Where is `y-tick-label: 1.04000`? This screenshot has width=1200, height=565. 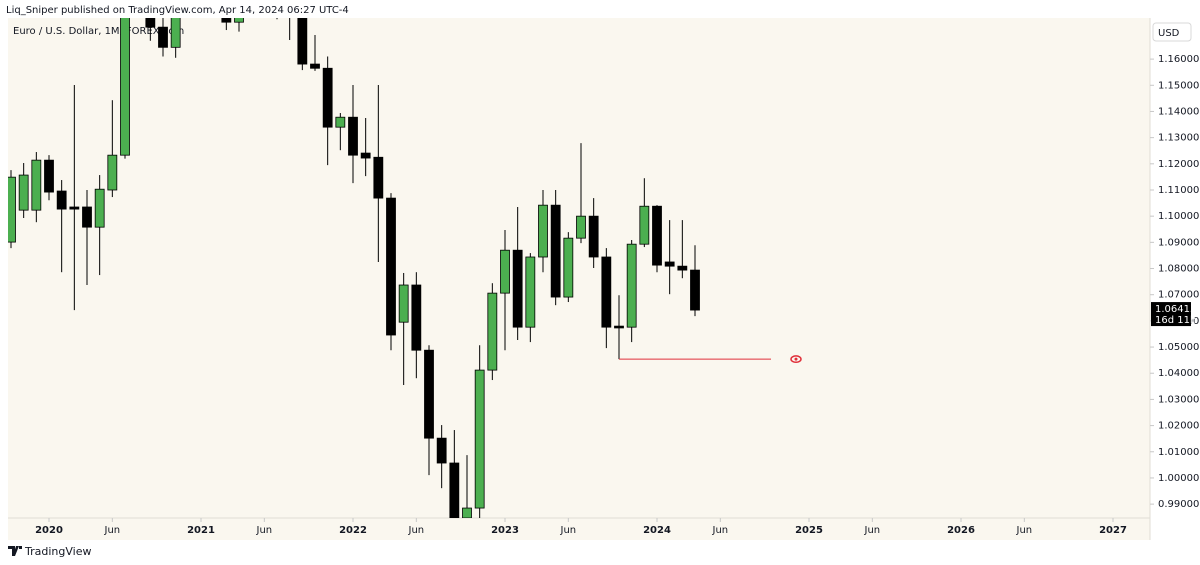 y-tick-label: 1.04000 is located at coordinates (1178, 373).